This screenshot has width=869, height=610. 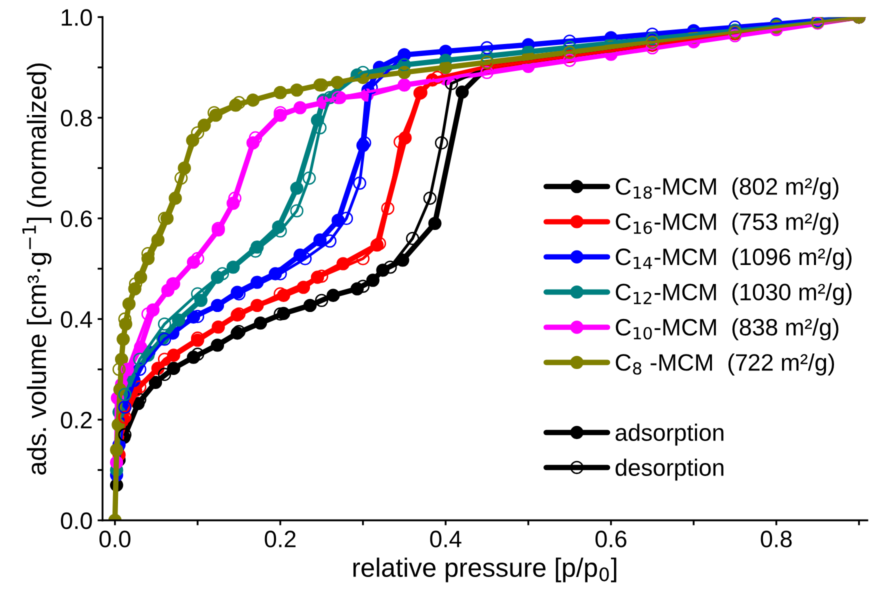 What do you see at coordinates (670, 469) in the screenshot?
I see `legend-label: desorption` at bounding box center [670, 469].